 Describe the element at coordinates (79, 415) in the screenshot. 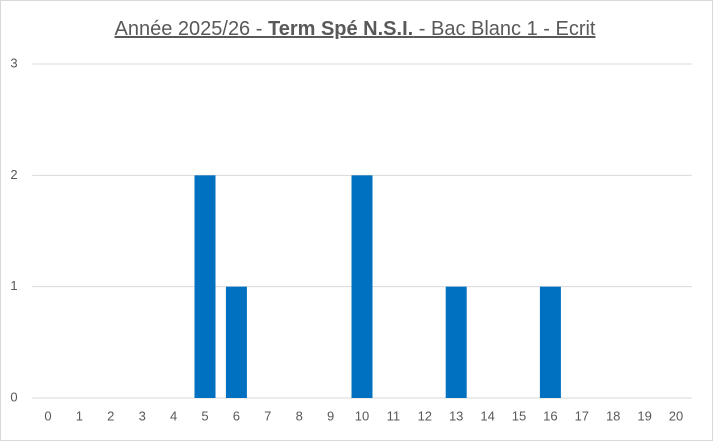

I see `x-tick-label: 1` at that location.